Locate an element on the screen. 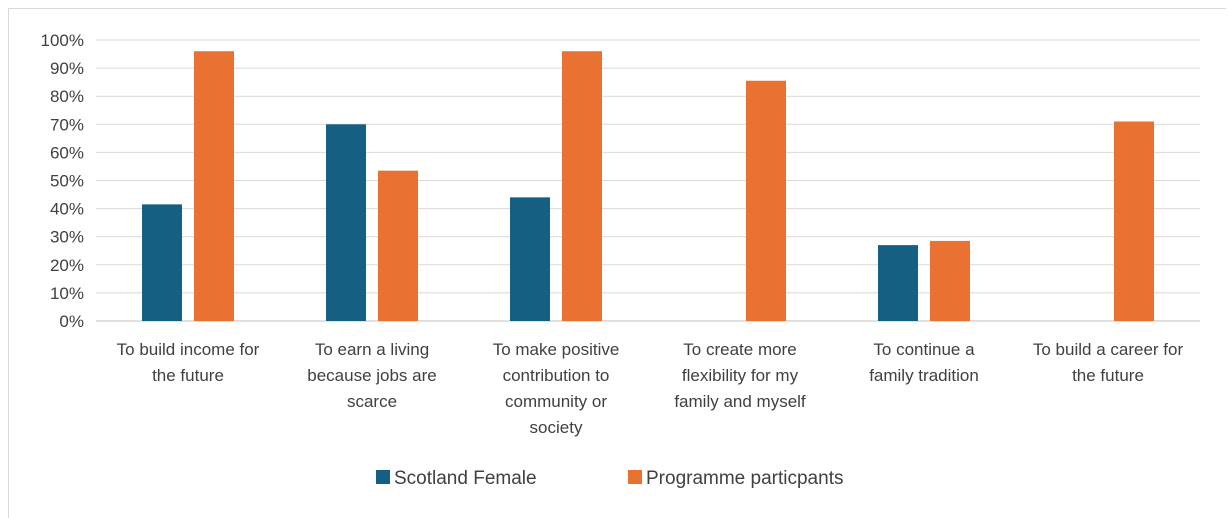 This screenshot has width=1228, height=518. category-label: To continue a is located at coordinates (924, 349).